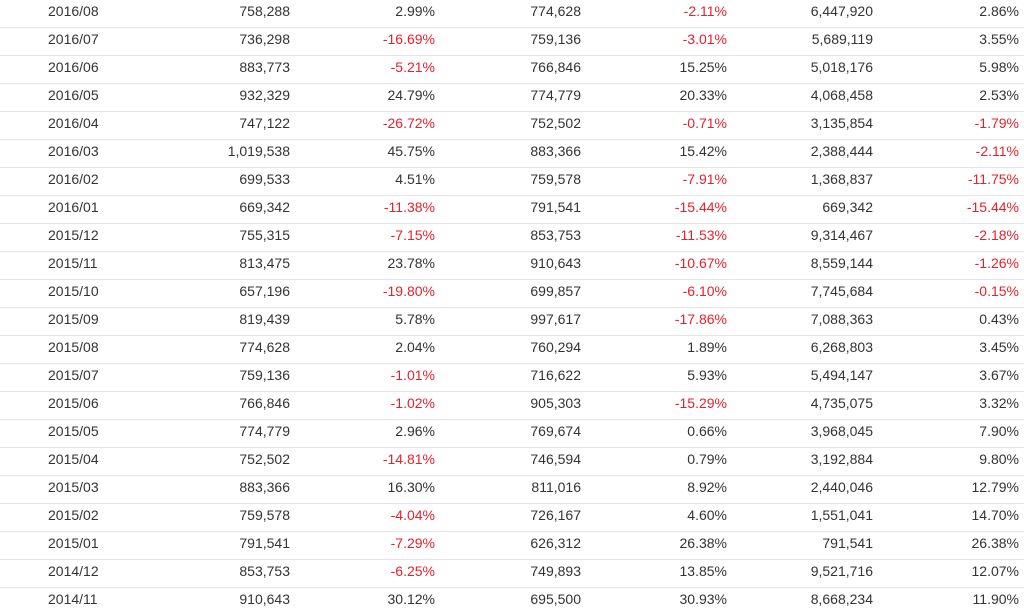  Describe the element at coordinates (841, 571) in the screenshot. I see `cumulative-cell: 9,521,716` at that location.